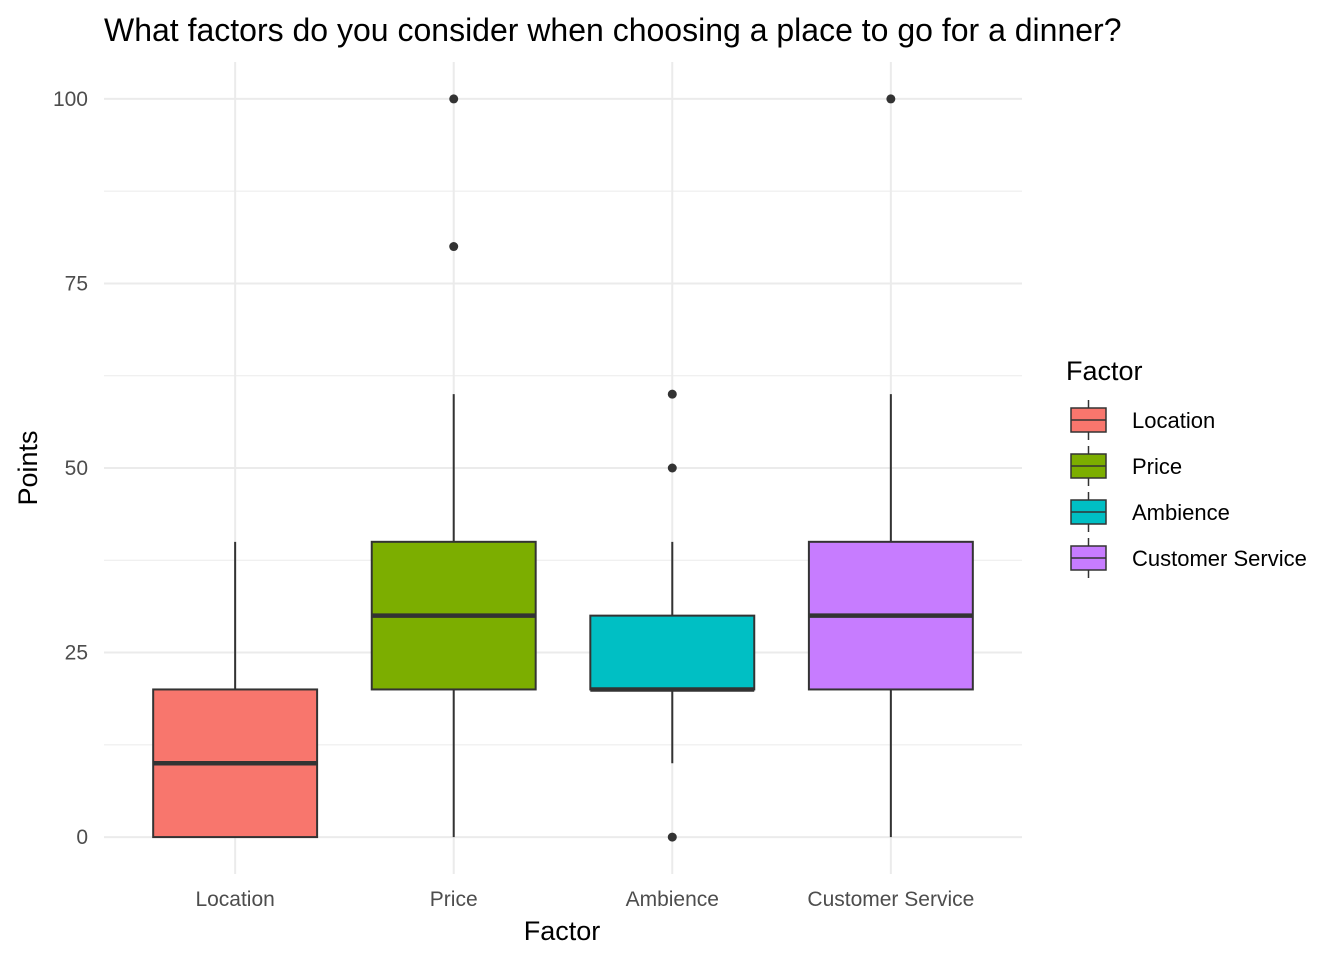 This screenshot has width=1344, height=965. Describe the element at coordinates (76, 468) in the screenshot. I see `y-tick-label: 50` at that location.